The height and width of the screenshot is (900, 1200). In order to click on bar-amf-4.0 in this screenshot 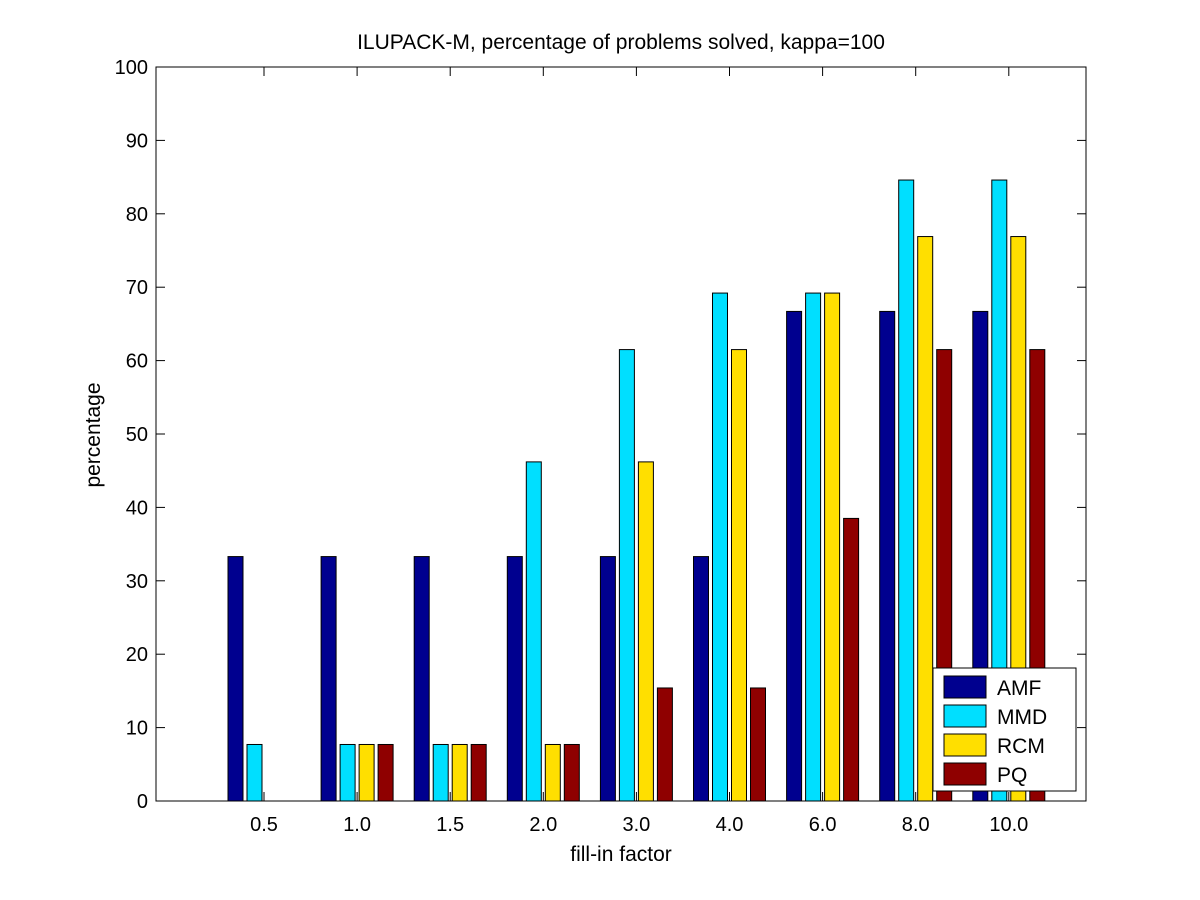, I will do `click(701, 679)`.